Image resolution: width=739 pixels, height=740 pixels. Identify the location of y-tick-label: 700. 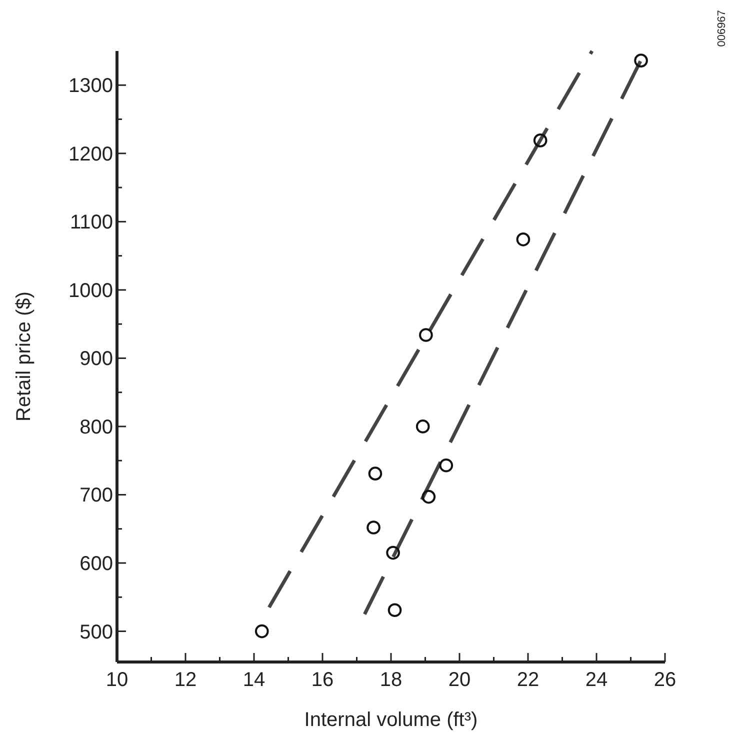
(96, 495).